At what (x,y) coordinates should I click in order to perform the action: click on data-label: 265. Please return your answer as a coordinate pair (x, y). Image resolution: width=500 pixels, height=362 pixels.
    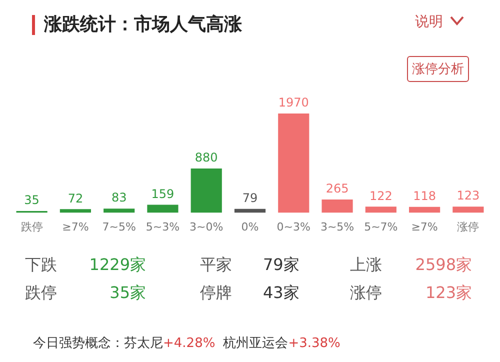
    Looking at the image, I should click on (337, 189).